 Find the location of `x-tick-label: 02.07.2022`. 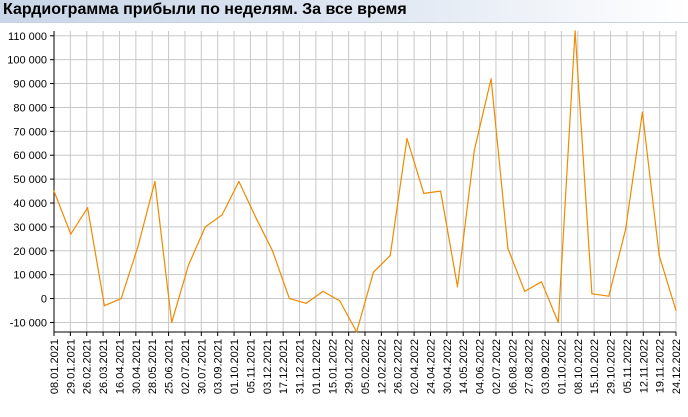

x-tick-label: 02.07.2022 is located at coordinates (497, 366).